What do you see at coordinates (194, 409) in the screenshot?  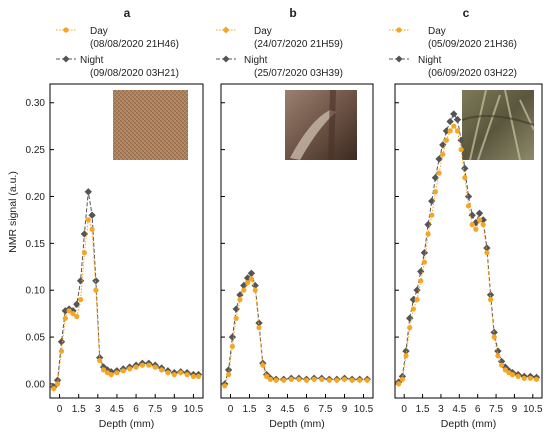 I see `x-tick-label-a-7: 10.5` at bounding box center [194, 409].